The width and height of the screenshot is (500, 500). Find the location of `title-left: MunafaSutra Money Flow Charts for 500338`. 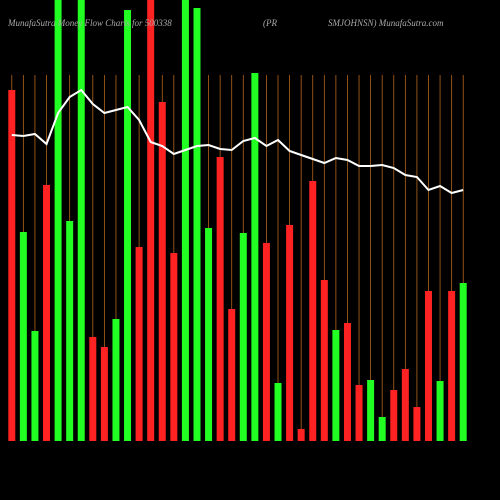

title-left: MunafaSutra Money Flow Charts for 500338 is located at coordinates (89, 23).